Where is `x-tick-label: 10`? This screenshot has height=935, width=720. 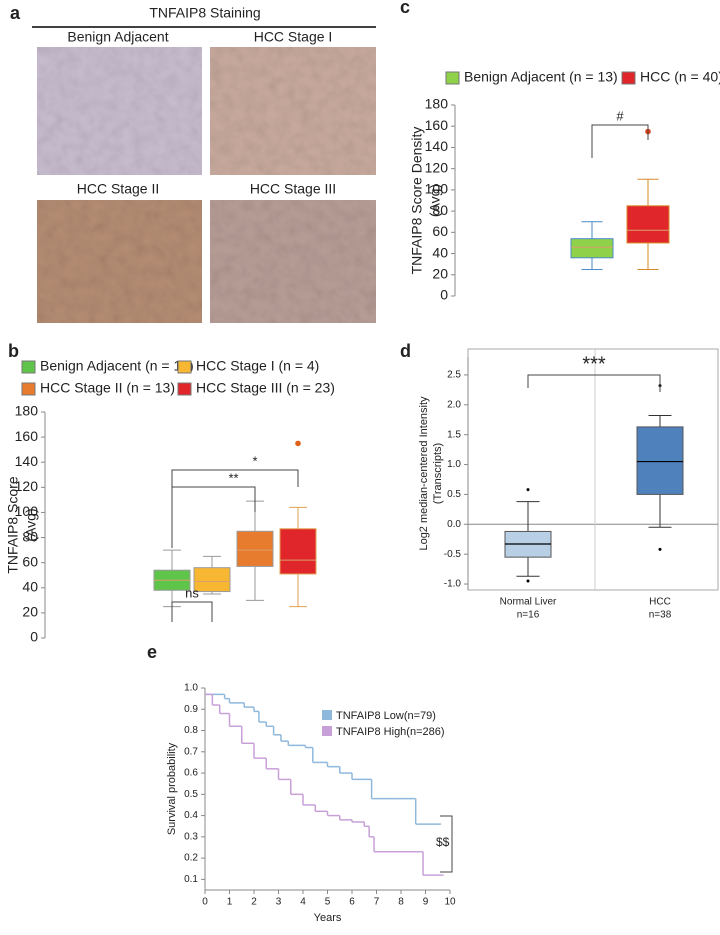
x-tick-label: 10 is located at coordinates (450, 902).